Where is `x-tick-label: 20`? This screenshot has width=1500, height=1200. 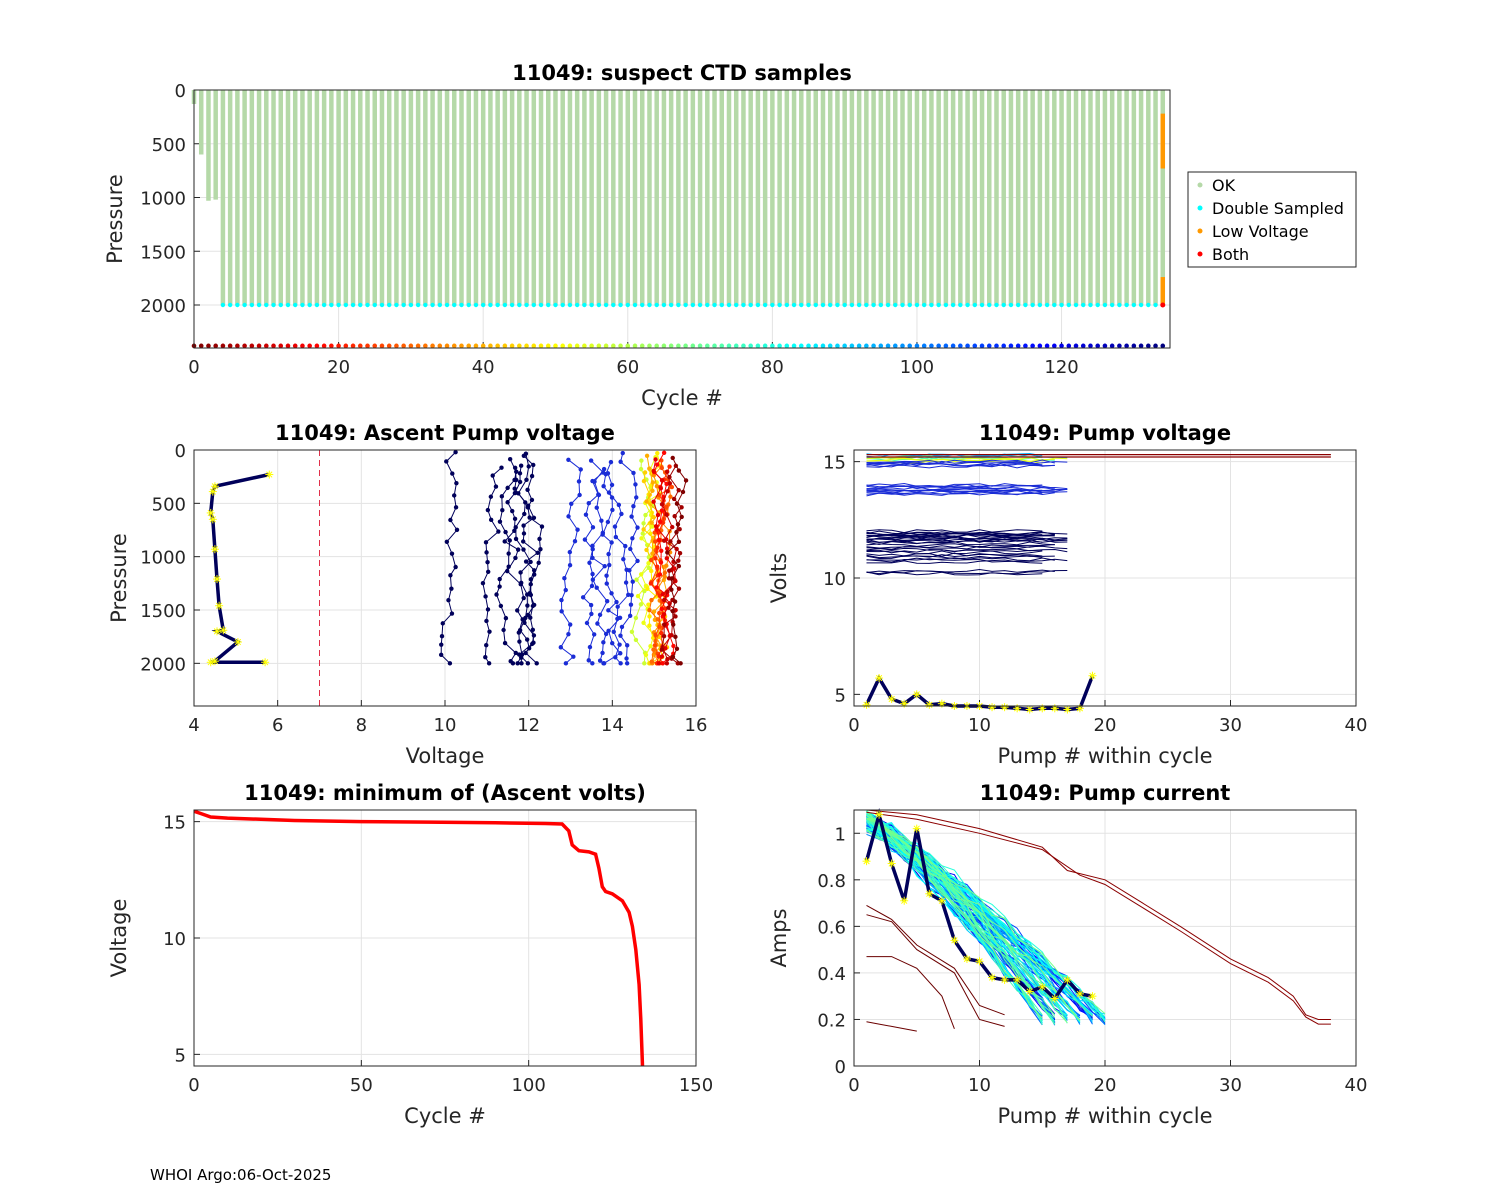 x-tick-label: 20 is located at coordinates (1105, 1085).